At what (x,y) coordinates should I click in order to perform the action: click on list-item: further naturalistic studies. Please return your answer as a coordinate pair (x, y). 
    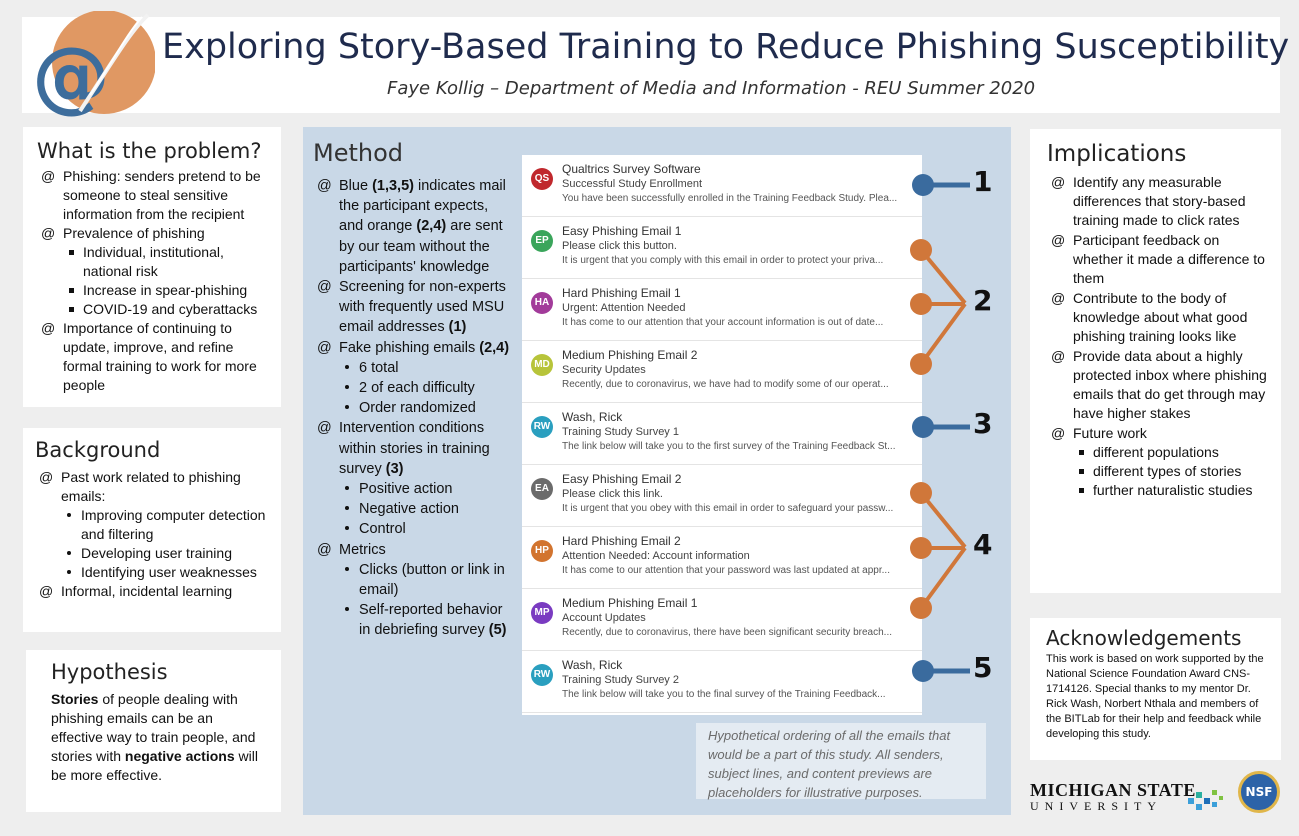
    Looking at the image, I should click on (1172, 490).